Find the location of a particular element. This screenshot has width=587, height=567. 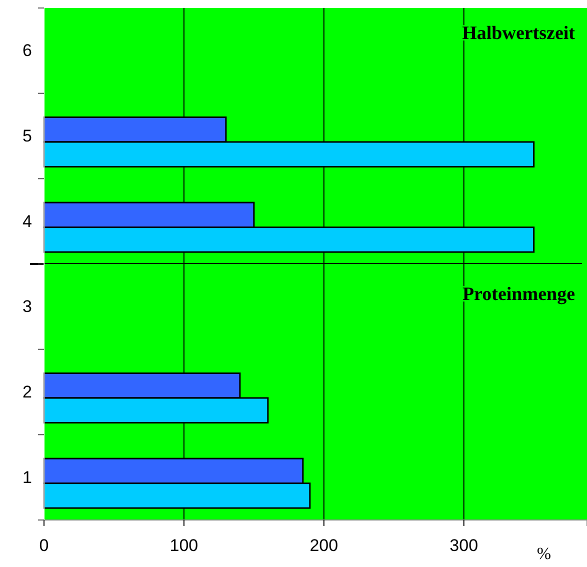

y-tick-label: 4 is located at coordinates (27, 221).